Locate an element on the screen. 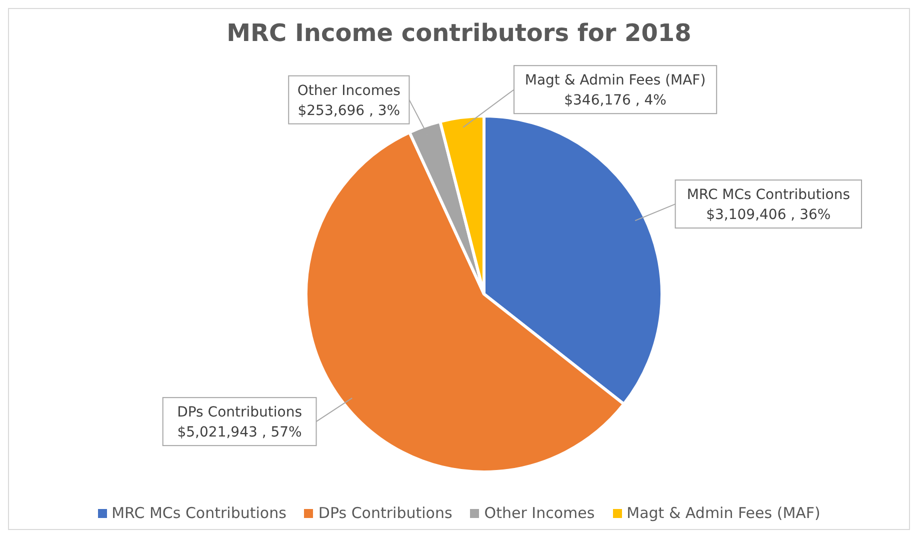 This screenshot has height=534, width=922. slice-label: Magt & Admin Fees (MAF) is located at coordinates (615, 80).